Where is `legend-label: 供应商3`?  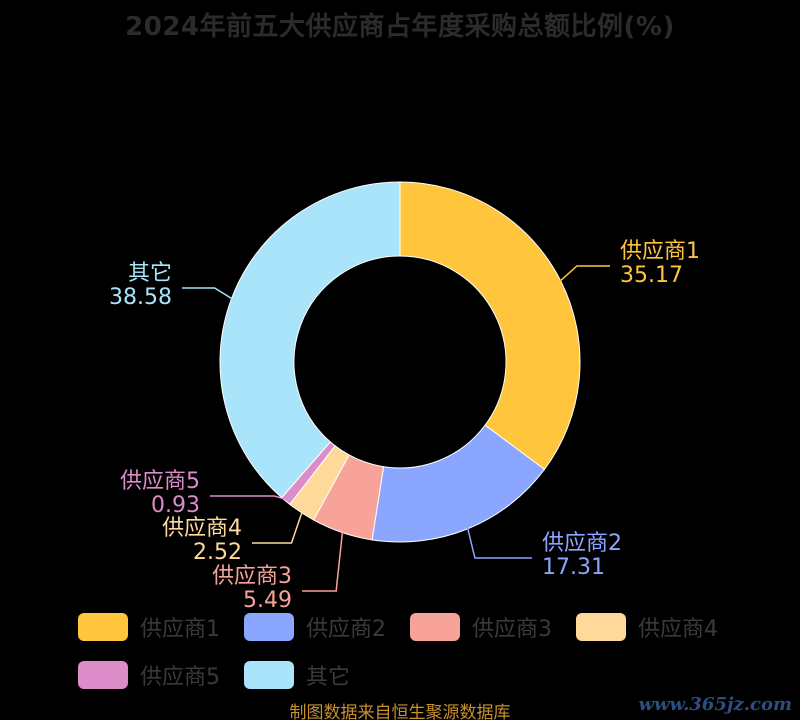 legend-label: 供应商3 is located at coordinates (512, 629).